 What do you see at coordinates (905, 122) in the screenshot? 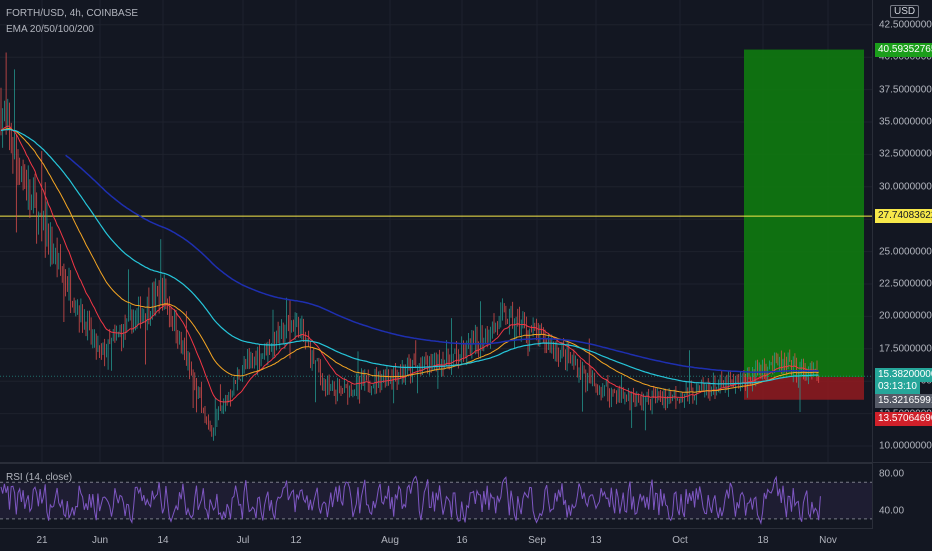
I see `price-tick: 35.00000000` at bounding box center [905, 122].